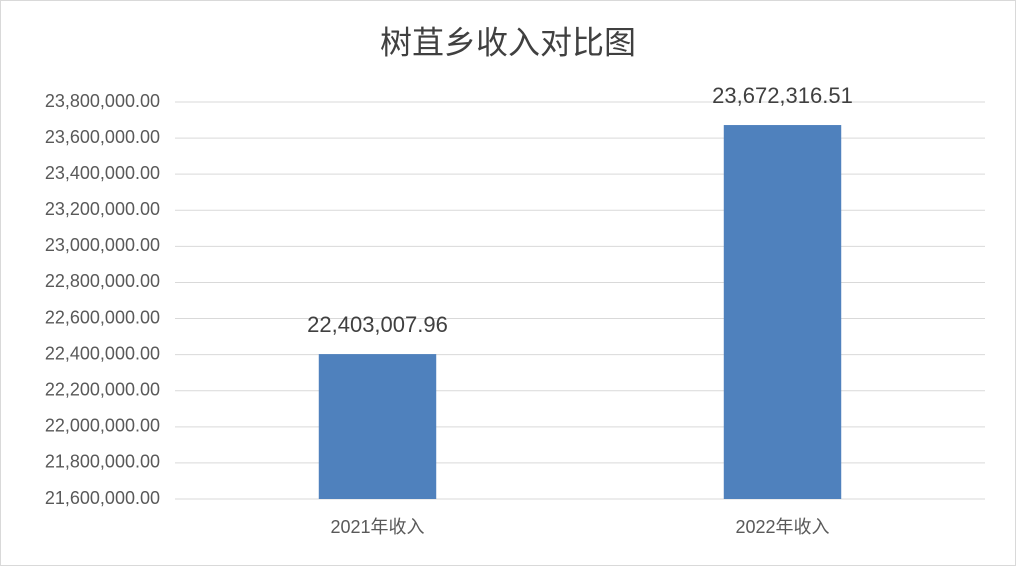 The image size is (1016, 566). Describe the element at coordinates (102, 498) in the screenshot. I see `y-tick-label: 21,600,000.00` at that location.